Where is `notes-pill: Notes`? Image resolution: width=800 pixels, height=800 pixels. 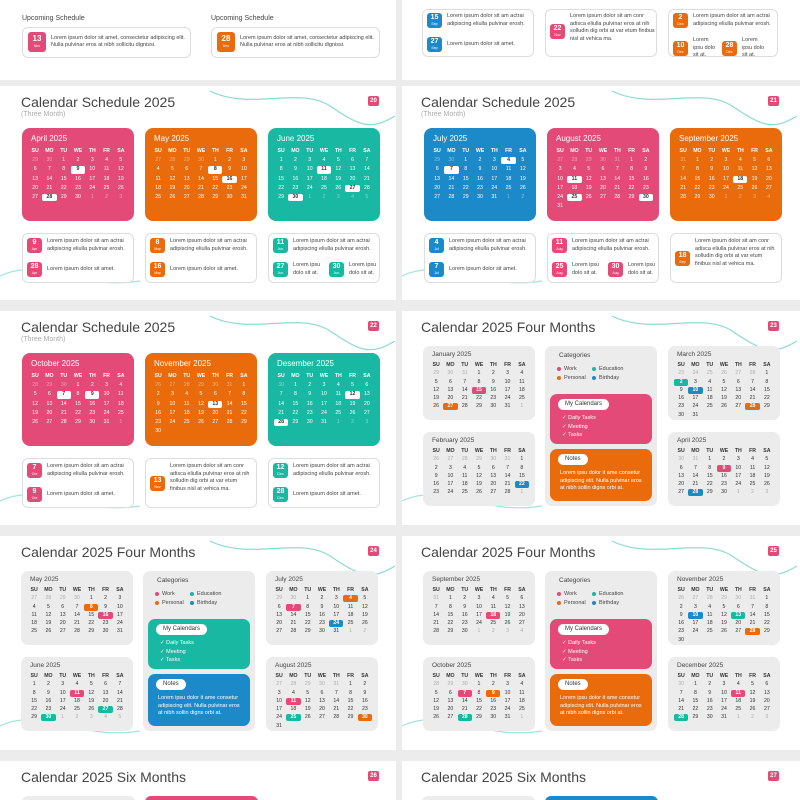 notes-pill: Notes is located at coordinates (573, 684).